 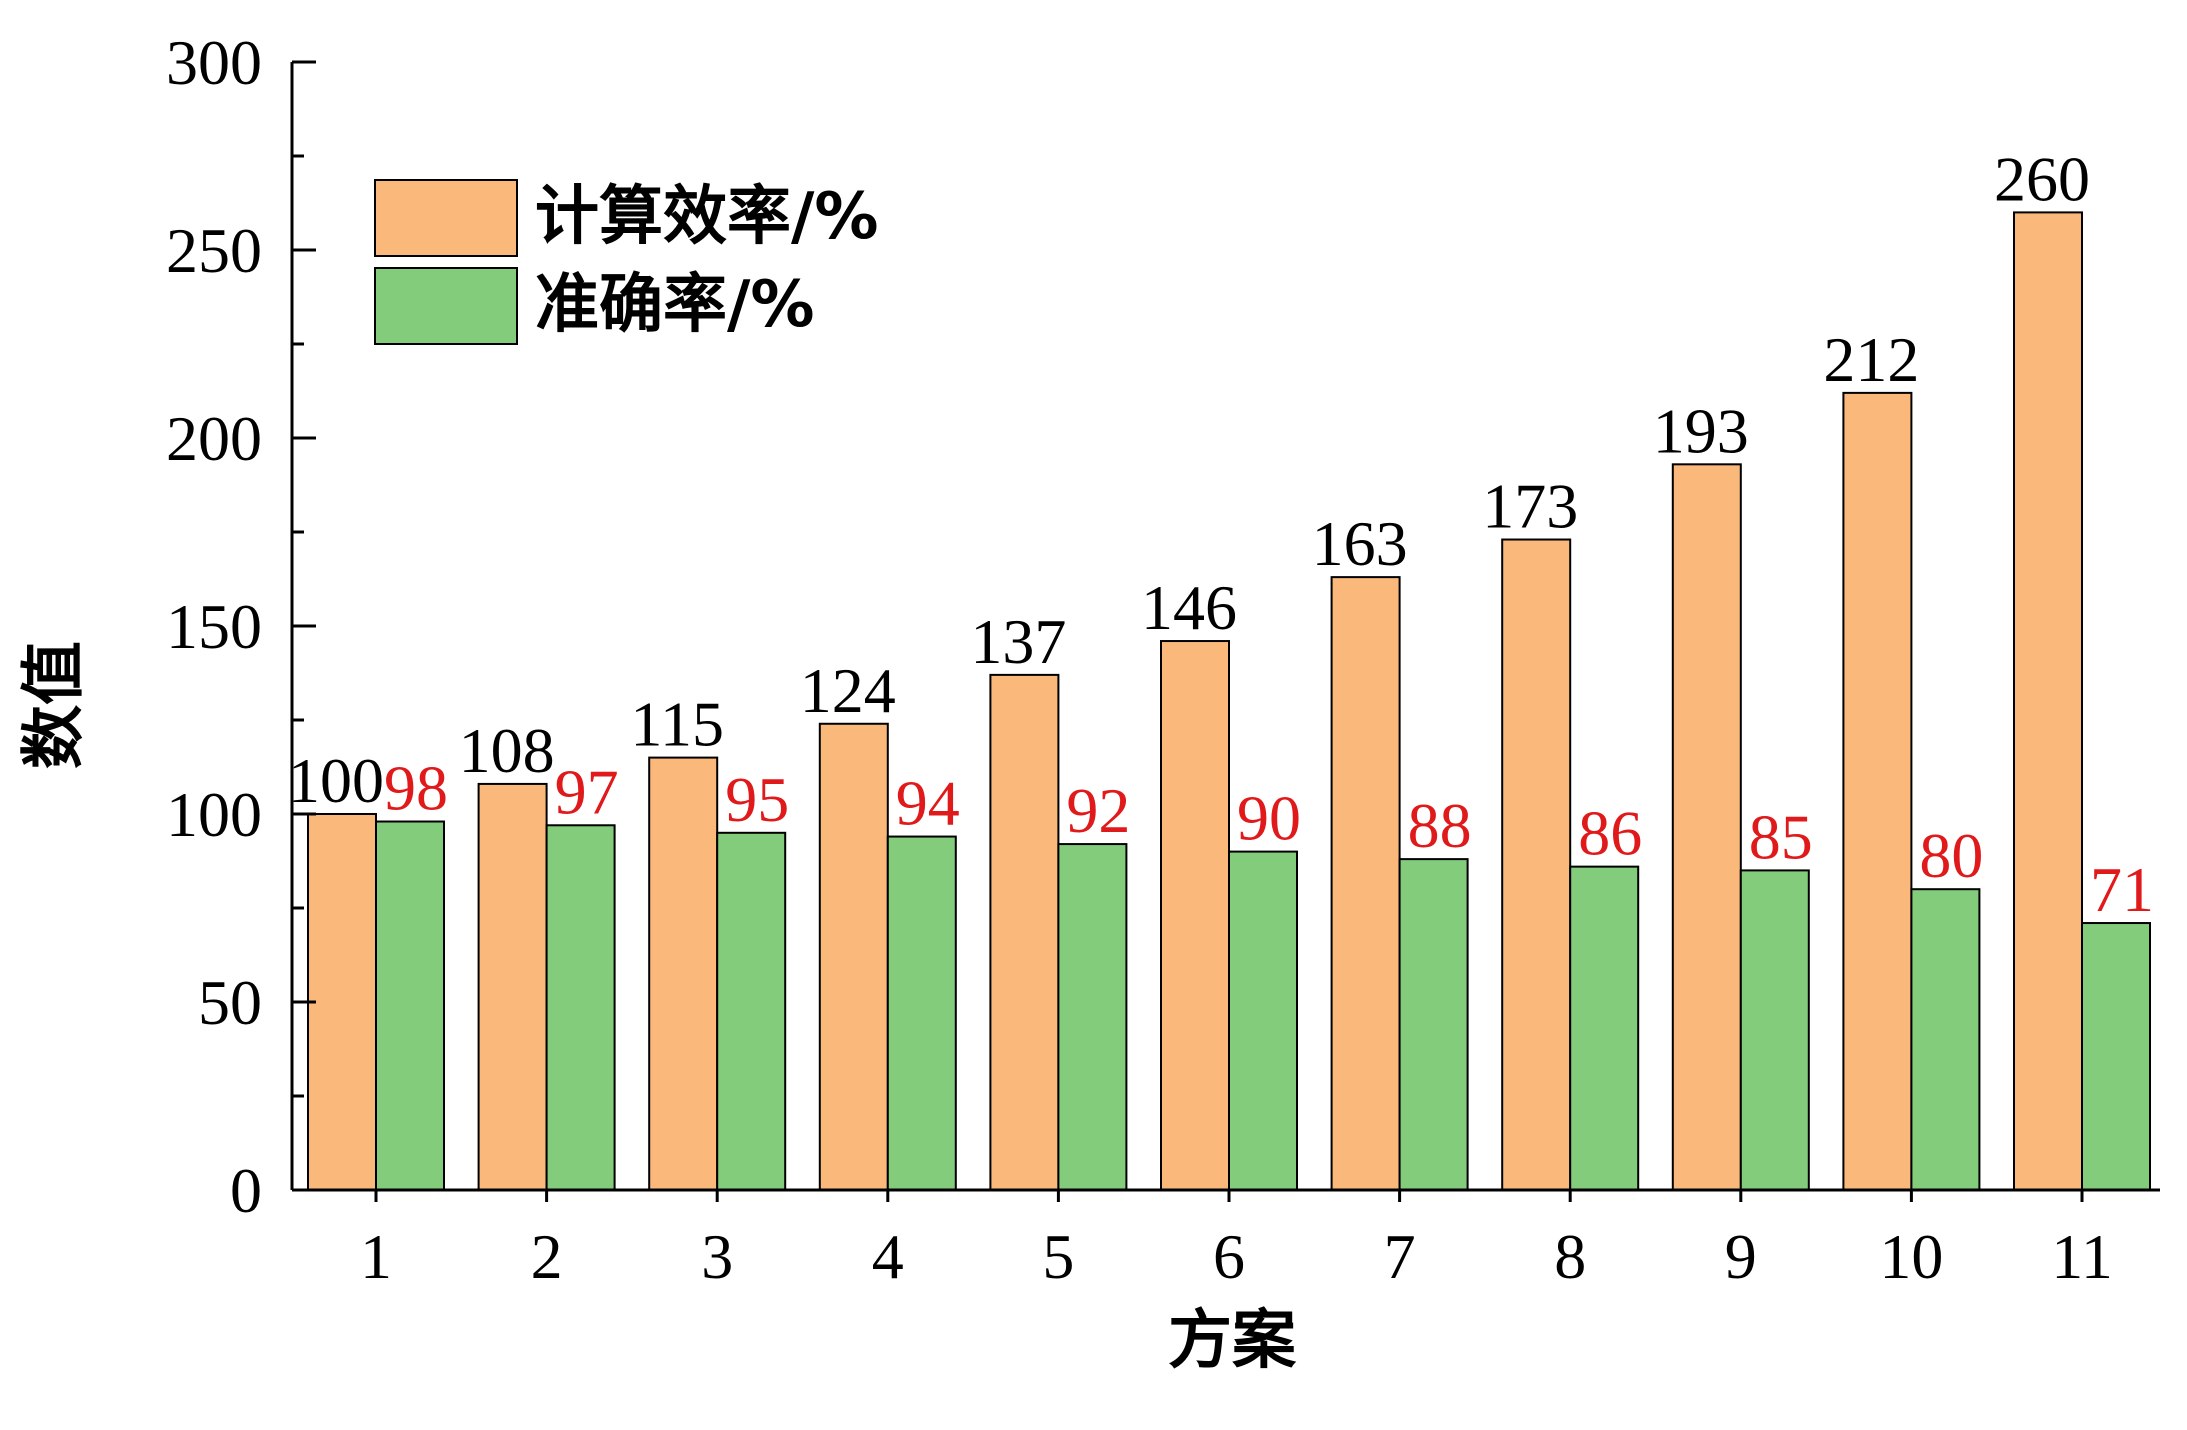 What do you see at coordinates (1229, 1256) in the screenshot?
I see `x-tick-label-6: 6` at bounding box center [1229, 1256].